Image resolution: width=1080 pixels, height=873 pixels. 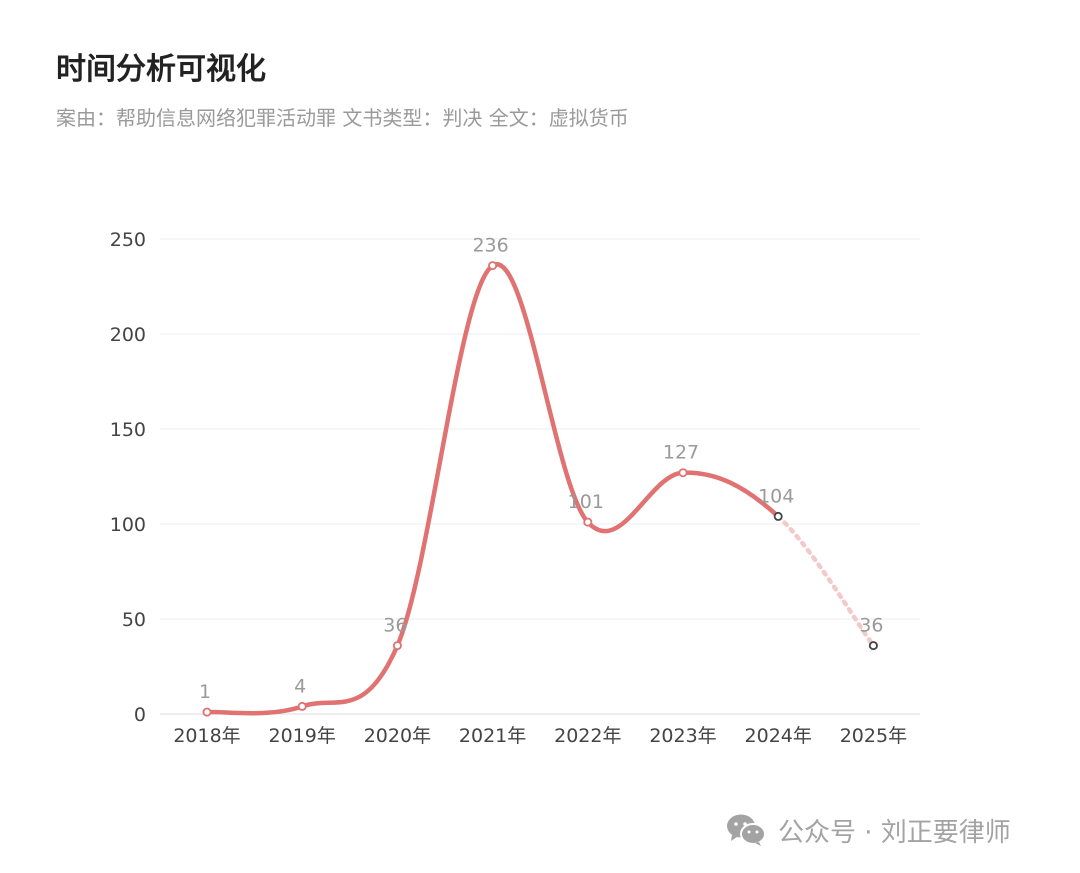 I want to click on x-tick-label: 2024年, so click(x=778, y=736).